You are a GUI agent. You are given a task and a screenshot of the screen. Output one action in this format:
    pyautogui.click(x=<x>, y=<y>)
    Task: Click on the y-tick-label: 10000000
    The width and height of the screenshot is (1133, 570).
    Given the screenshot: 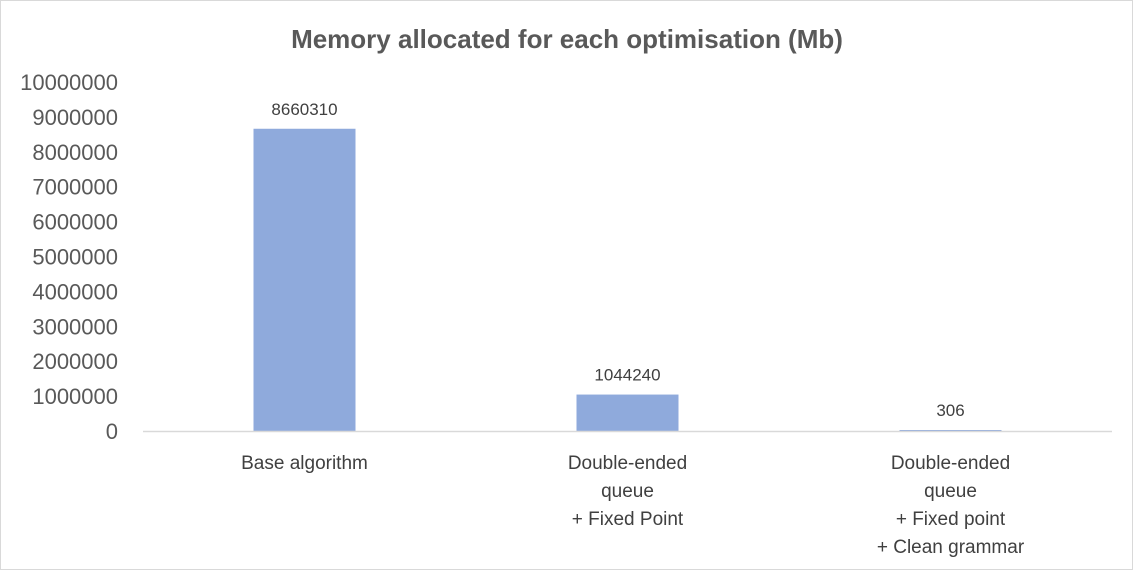 What is the action you would take?
    pyautogui.click(x=69, y=82)
    